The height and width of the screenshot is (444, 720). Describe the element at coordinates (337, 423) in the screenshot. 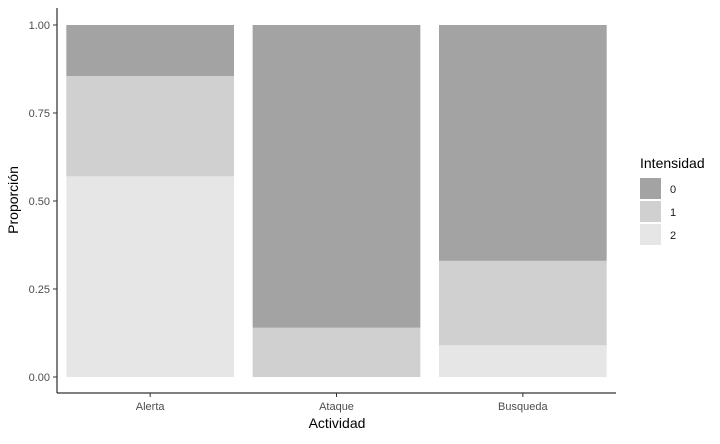

I see `x-axis-title: Actividad` at that location.